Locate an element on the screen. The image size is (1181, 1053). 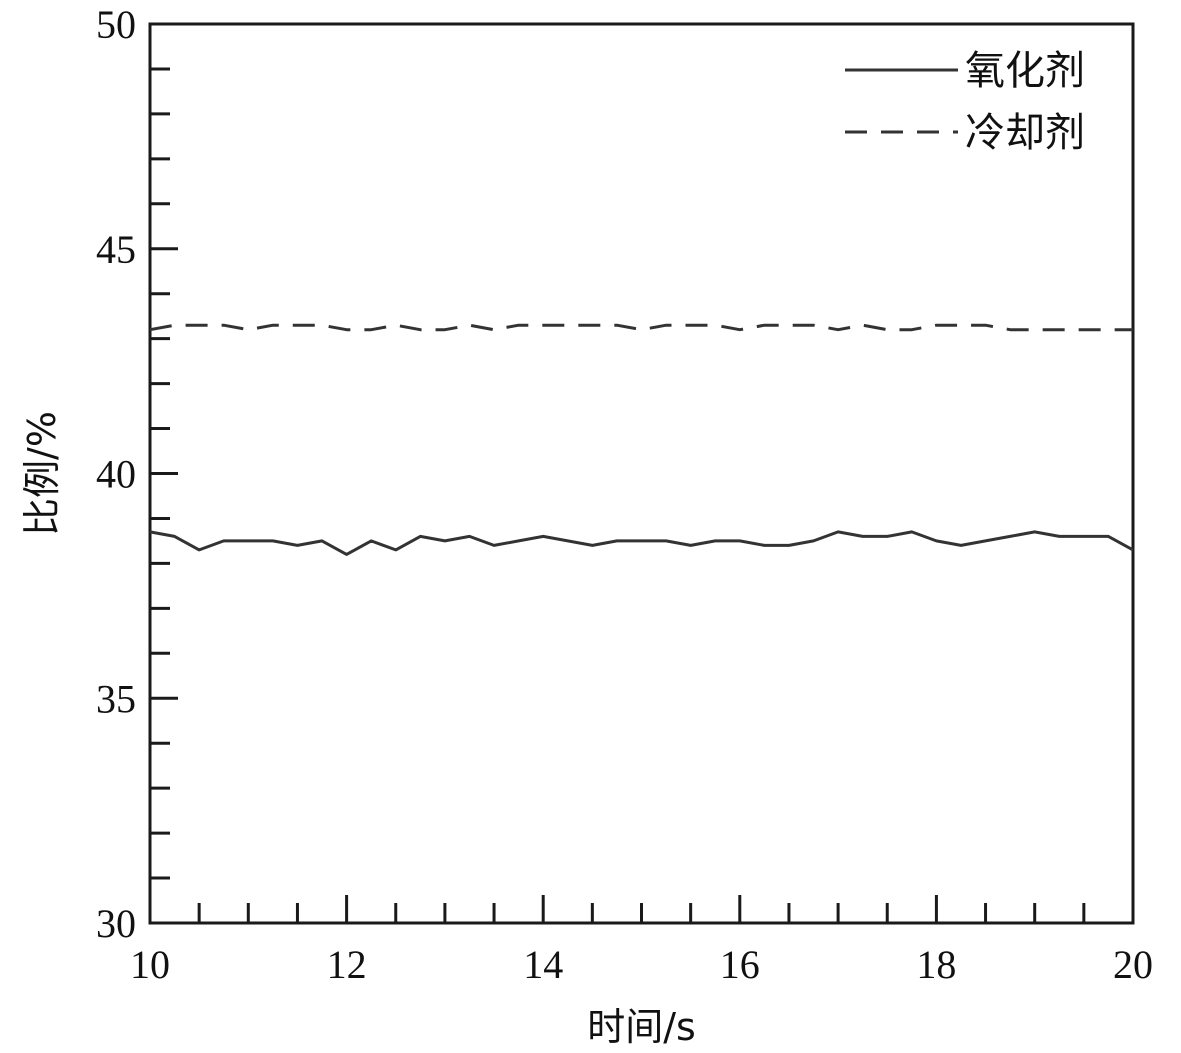
x-tick-label: 10 is located at coordinates (150, 964).